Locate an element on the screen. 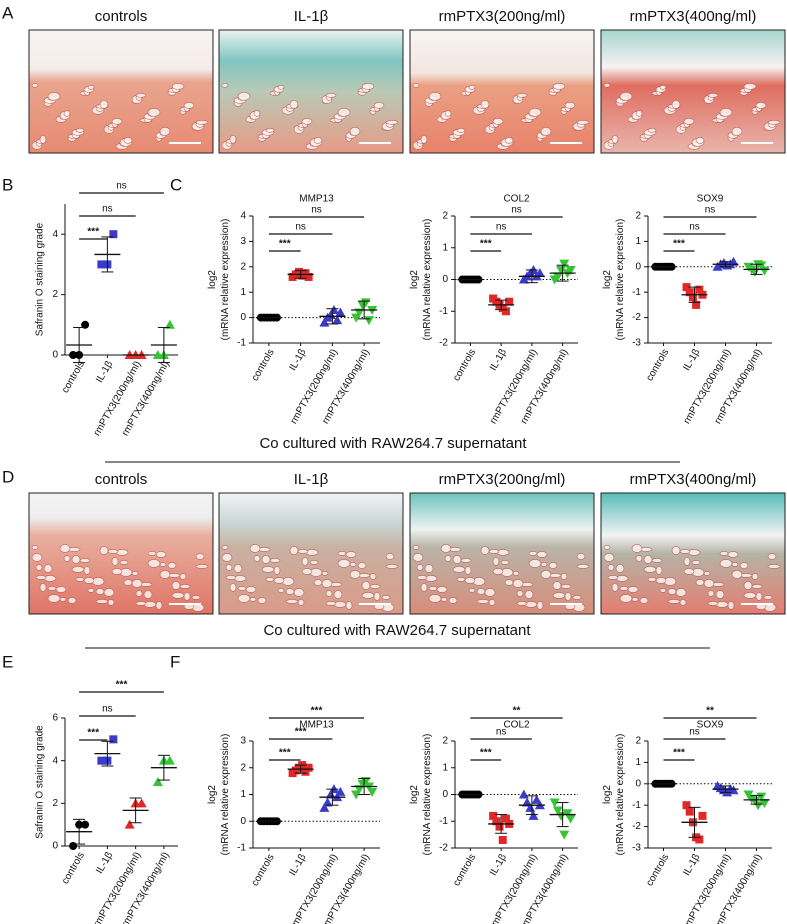  image-title: rmPTX3(400ng/ml) is located at coordinates (693, 479).